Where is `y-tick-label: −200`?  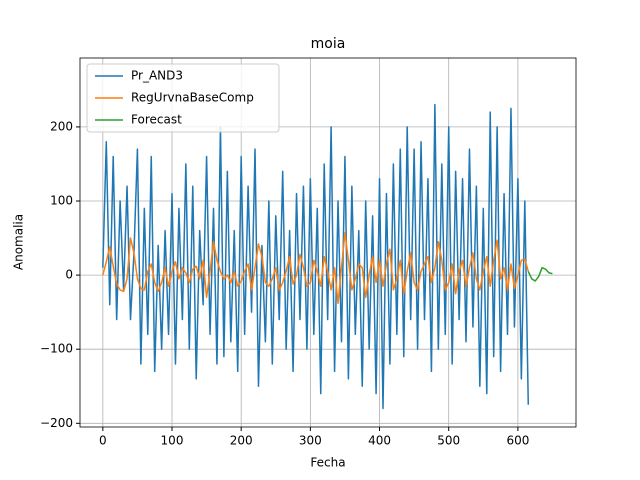
y-tick-label: −200 is located at coordinates (56, 423).